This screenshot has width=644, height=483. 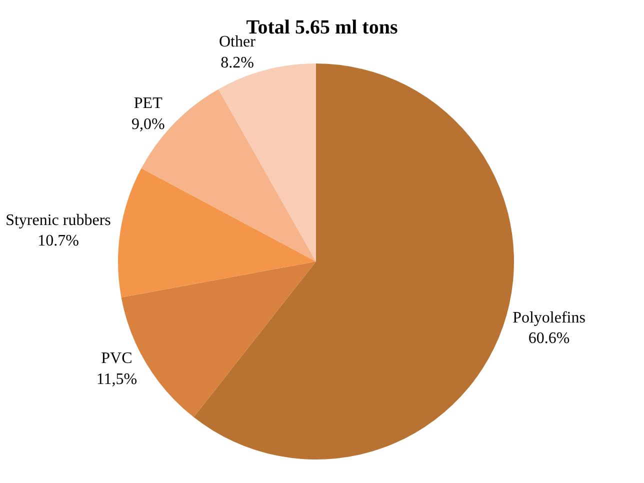 What do you see at coordinates (116, 359) in the screenshot?
I see `slice-label: PVC` at bounding box center [116, 359].